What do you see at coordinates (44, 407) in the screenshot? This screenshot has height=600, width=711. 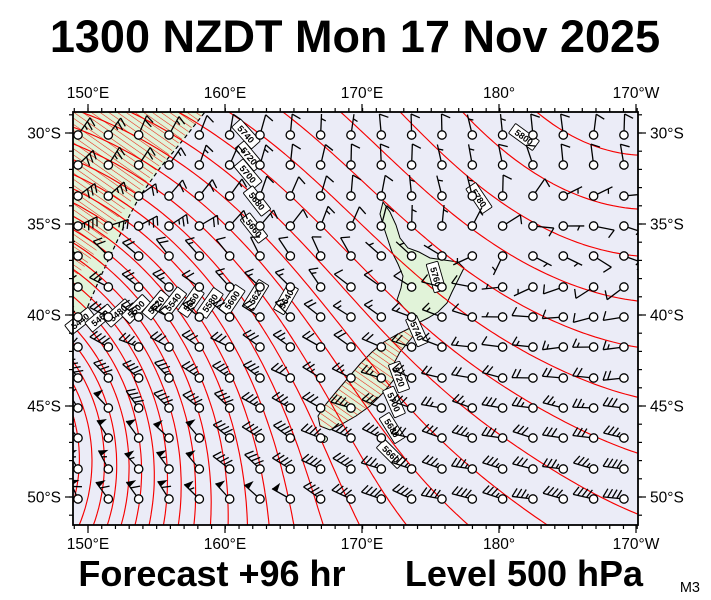 I see `lat-tick-label-left: 45°S` at bounding box center [44, 407].